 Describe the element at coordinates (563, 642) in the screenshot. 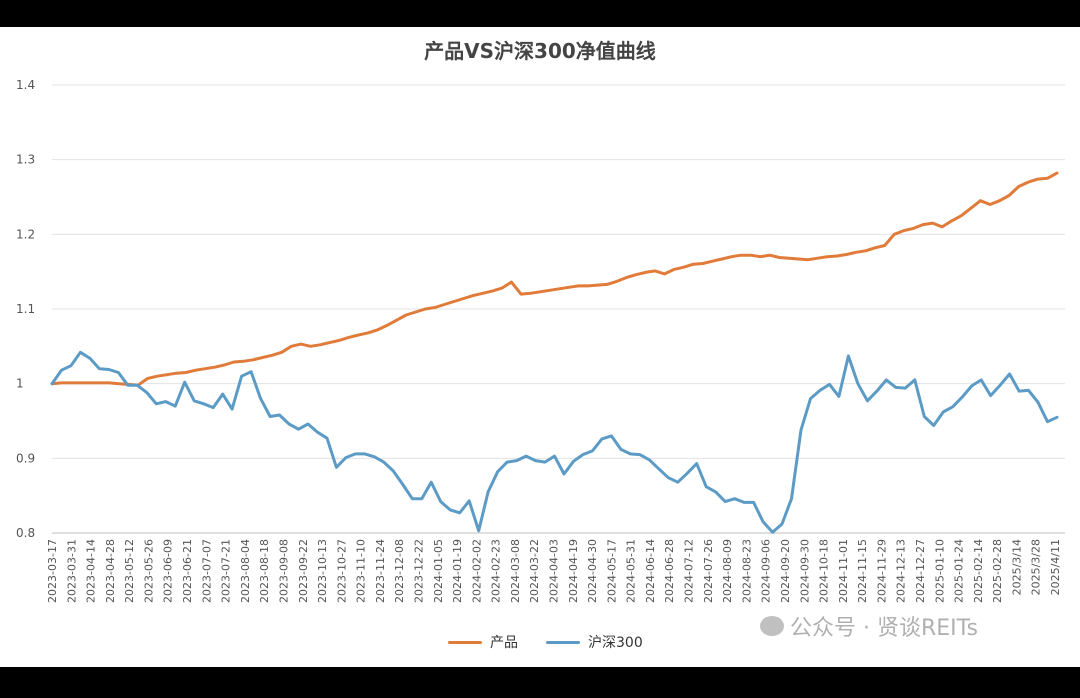

I see `legend-swatch-hs300` at that location.